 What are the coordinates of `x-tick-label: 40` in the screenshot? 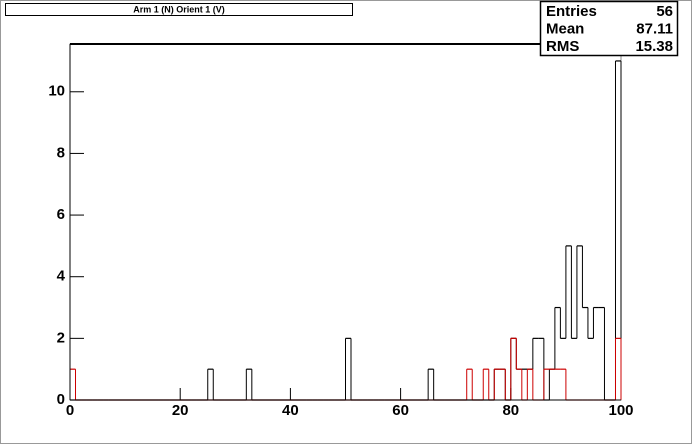 It's located at (290, 410).